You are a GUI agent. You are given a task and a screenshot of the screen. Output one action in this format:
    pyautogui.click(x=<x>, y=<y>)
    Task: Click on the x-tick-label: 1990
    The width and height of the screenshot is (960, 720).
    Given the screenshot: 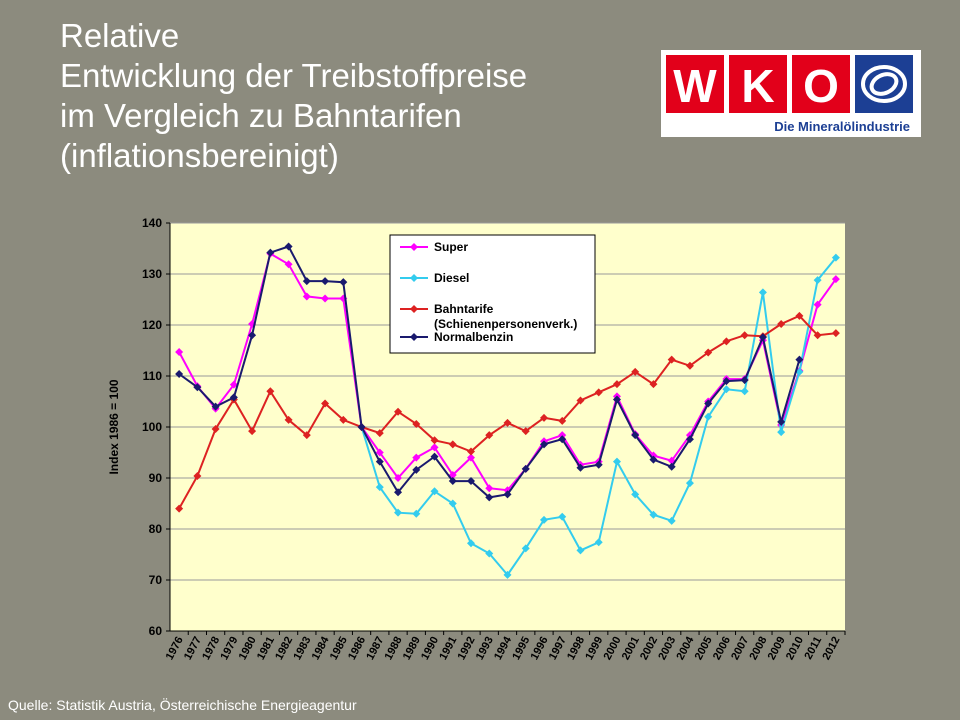 What is the action you would take?
    pyautogui.click(x=430, y=648)
    